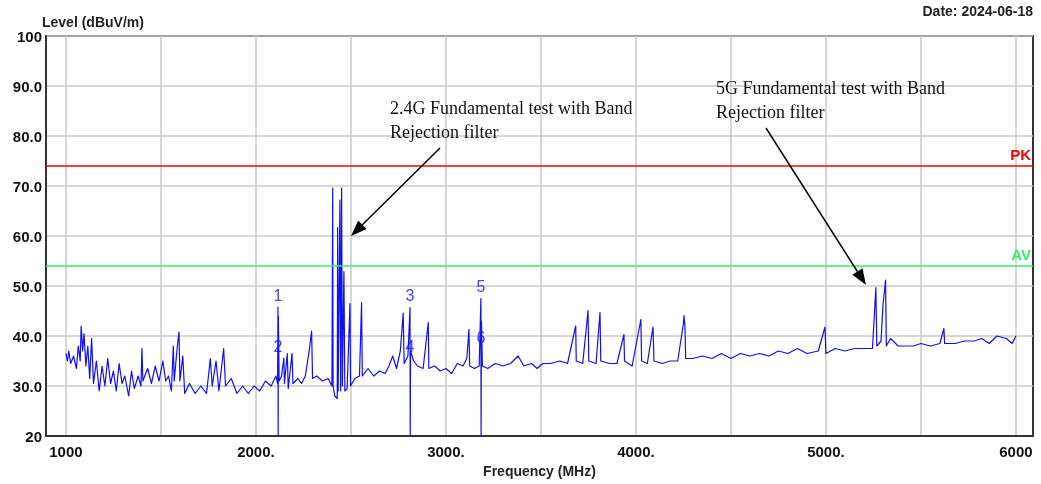 The height and width of the screenshot is (484, 1041). Describe the element at coordinates (446, 451) in the screenshot. I see `x-tick-label: 3000.` at that location.